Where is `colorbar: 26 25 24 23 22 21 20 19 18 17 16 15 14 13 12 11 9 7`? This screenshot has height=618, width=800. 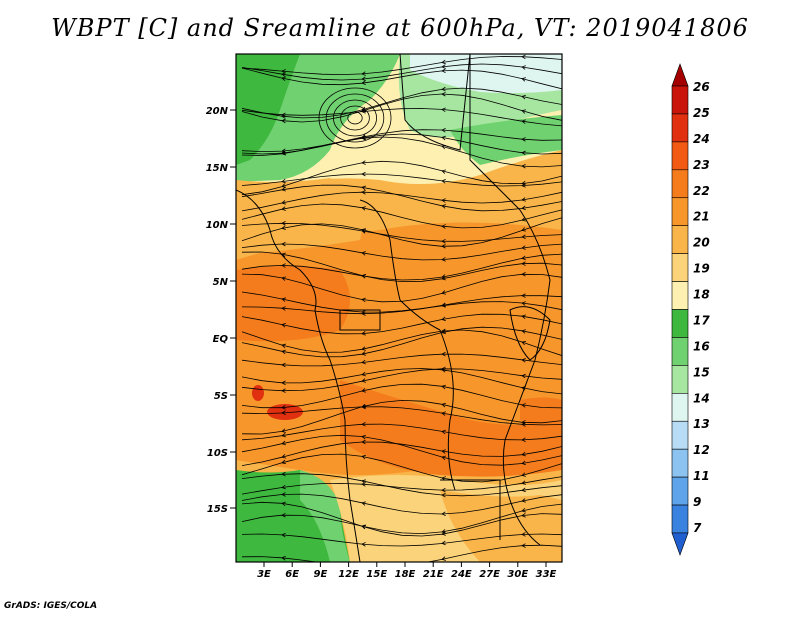 colorbar: 26 25 24 23 22 21 20 19 18 17 16 15 14 13 12 11 9 7 is located at coordinates (690, 309).